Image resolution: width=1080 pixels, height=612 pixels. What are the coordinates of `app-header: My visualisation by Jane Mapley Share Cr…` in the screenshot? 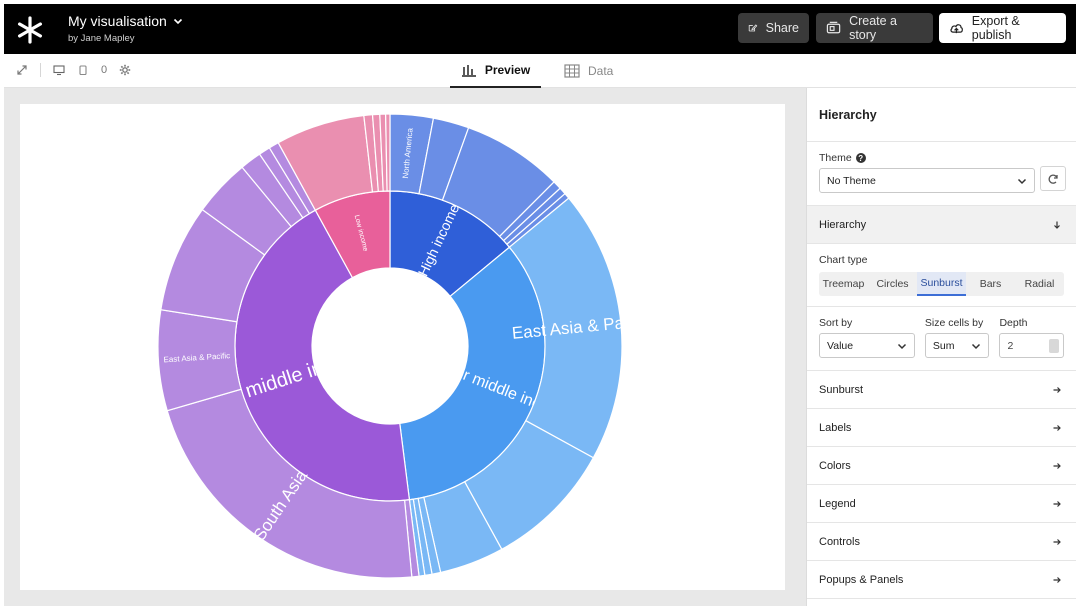 It's located at (540, 29).